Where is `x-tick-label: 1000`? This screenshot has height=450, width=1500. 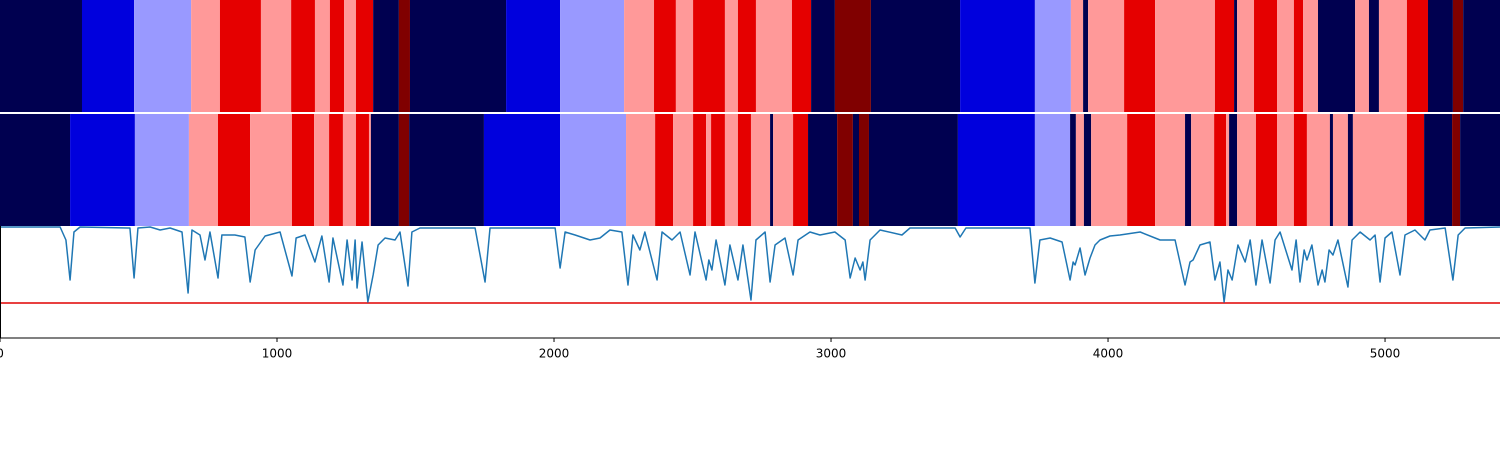 x-tick-label: 1000 is located at coordinates (277, 354).